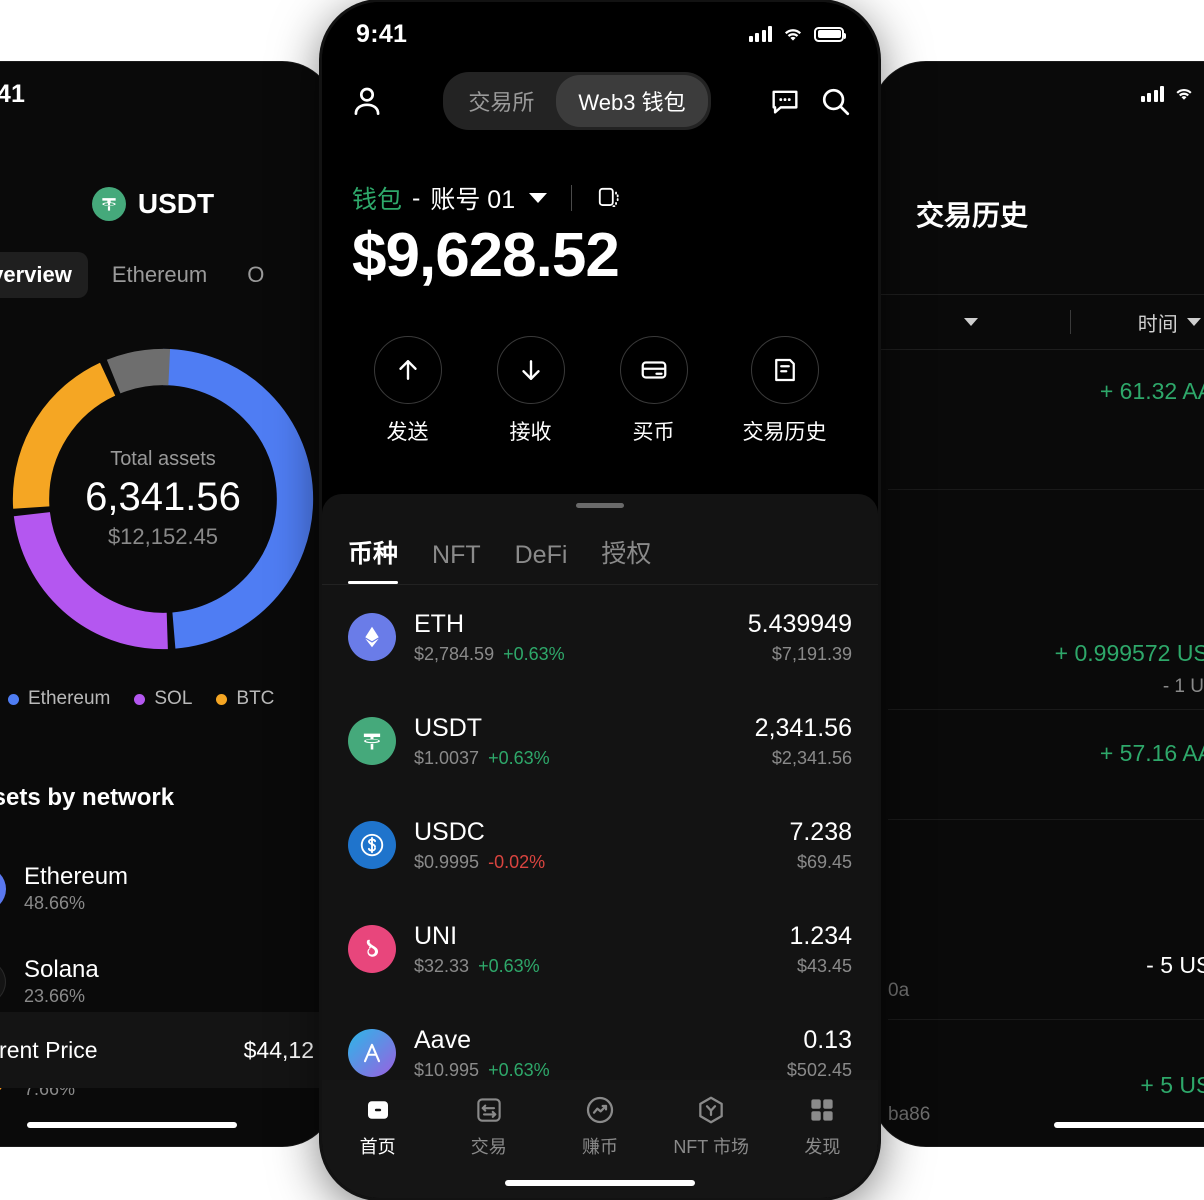 The height and width of the screenshot is (1200, 1204). I want to click on current-price-value: $44,12, so click(278, 1049).